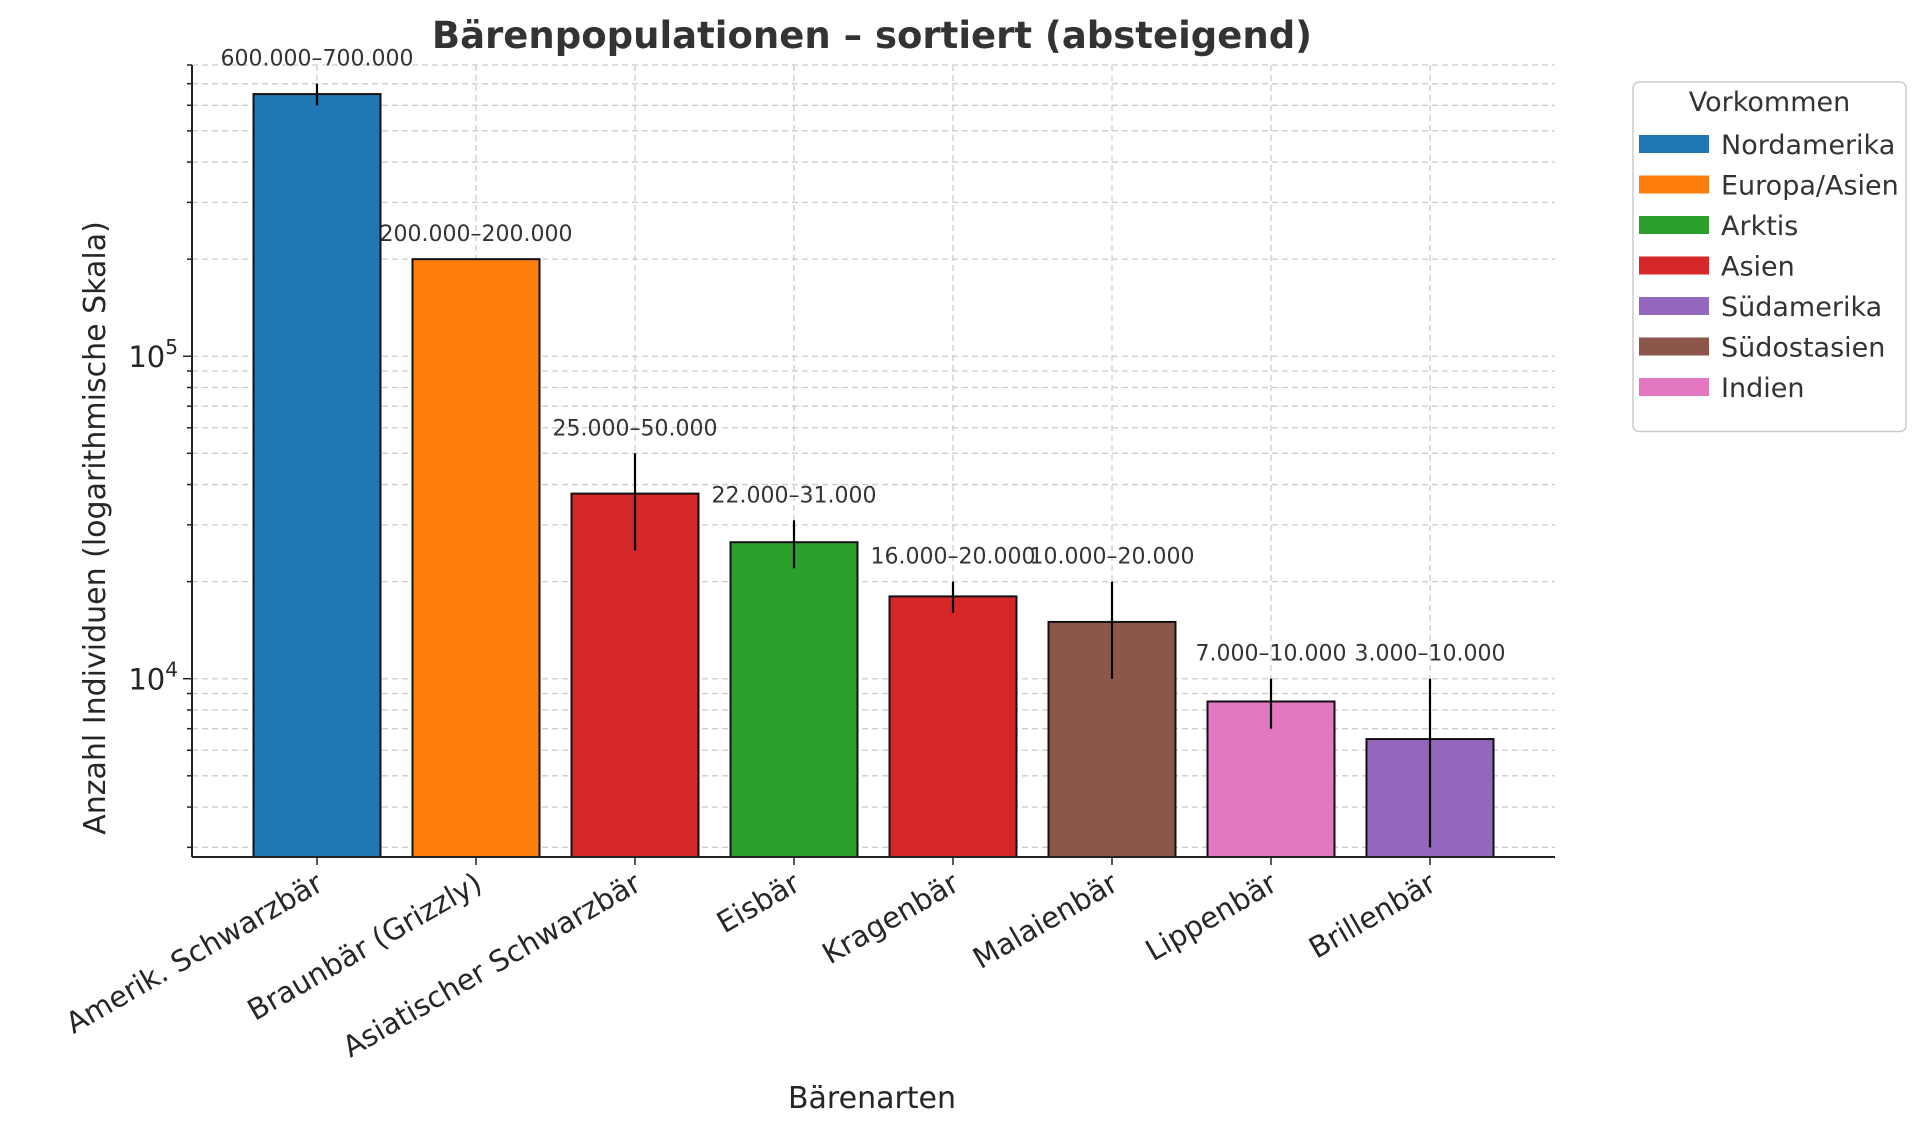  I want to click on data-label: 200.000–200.000, so click(476, 234).